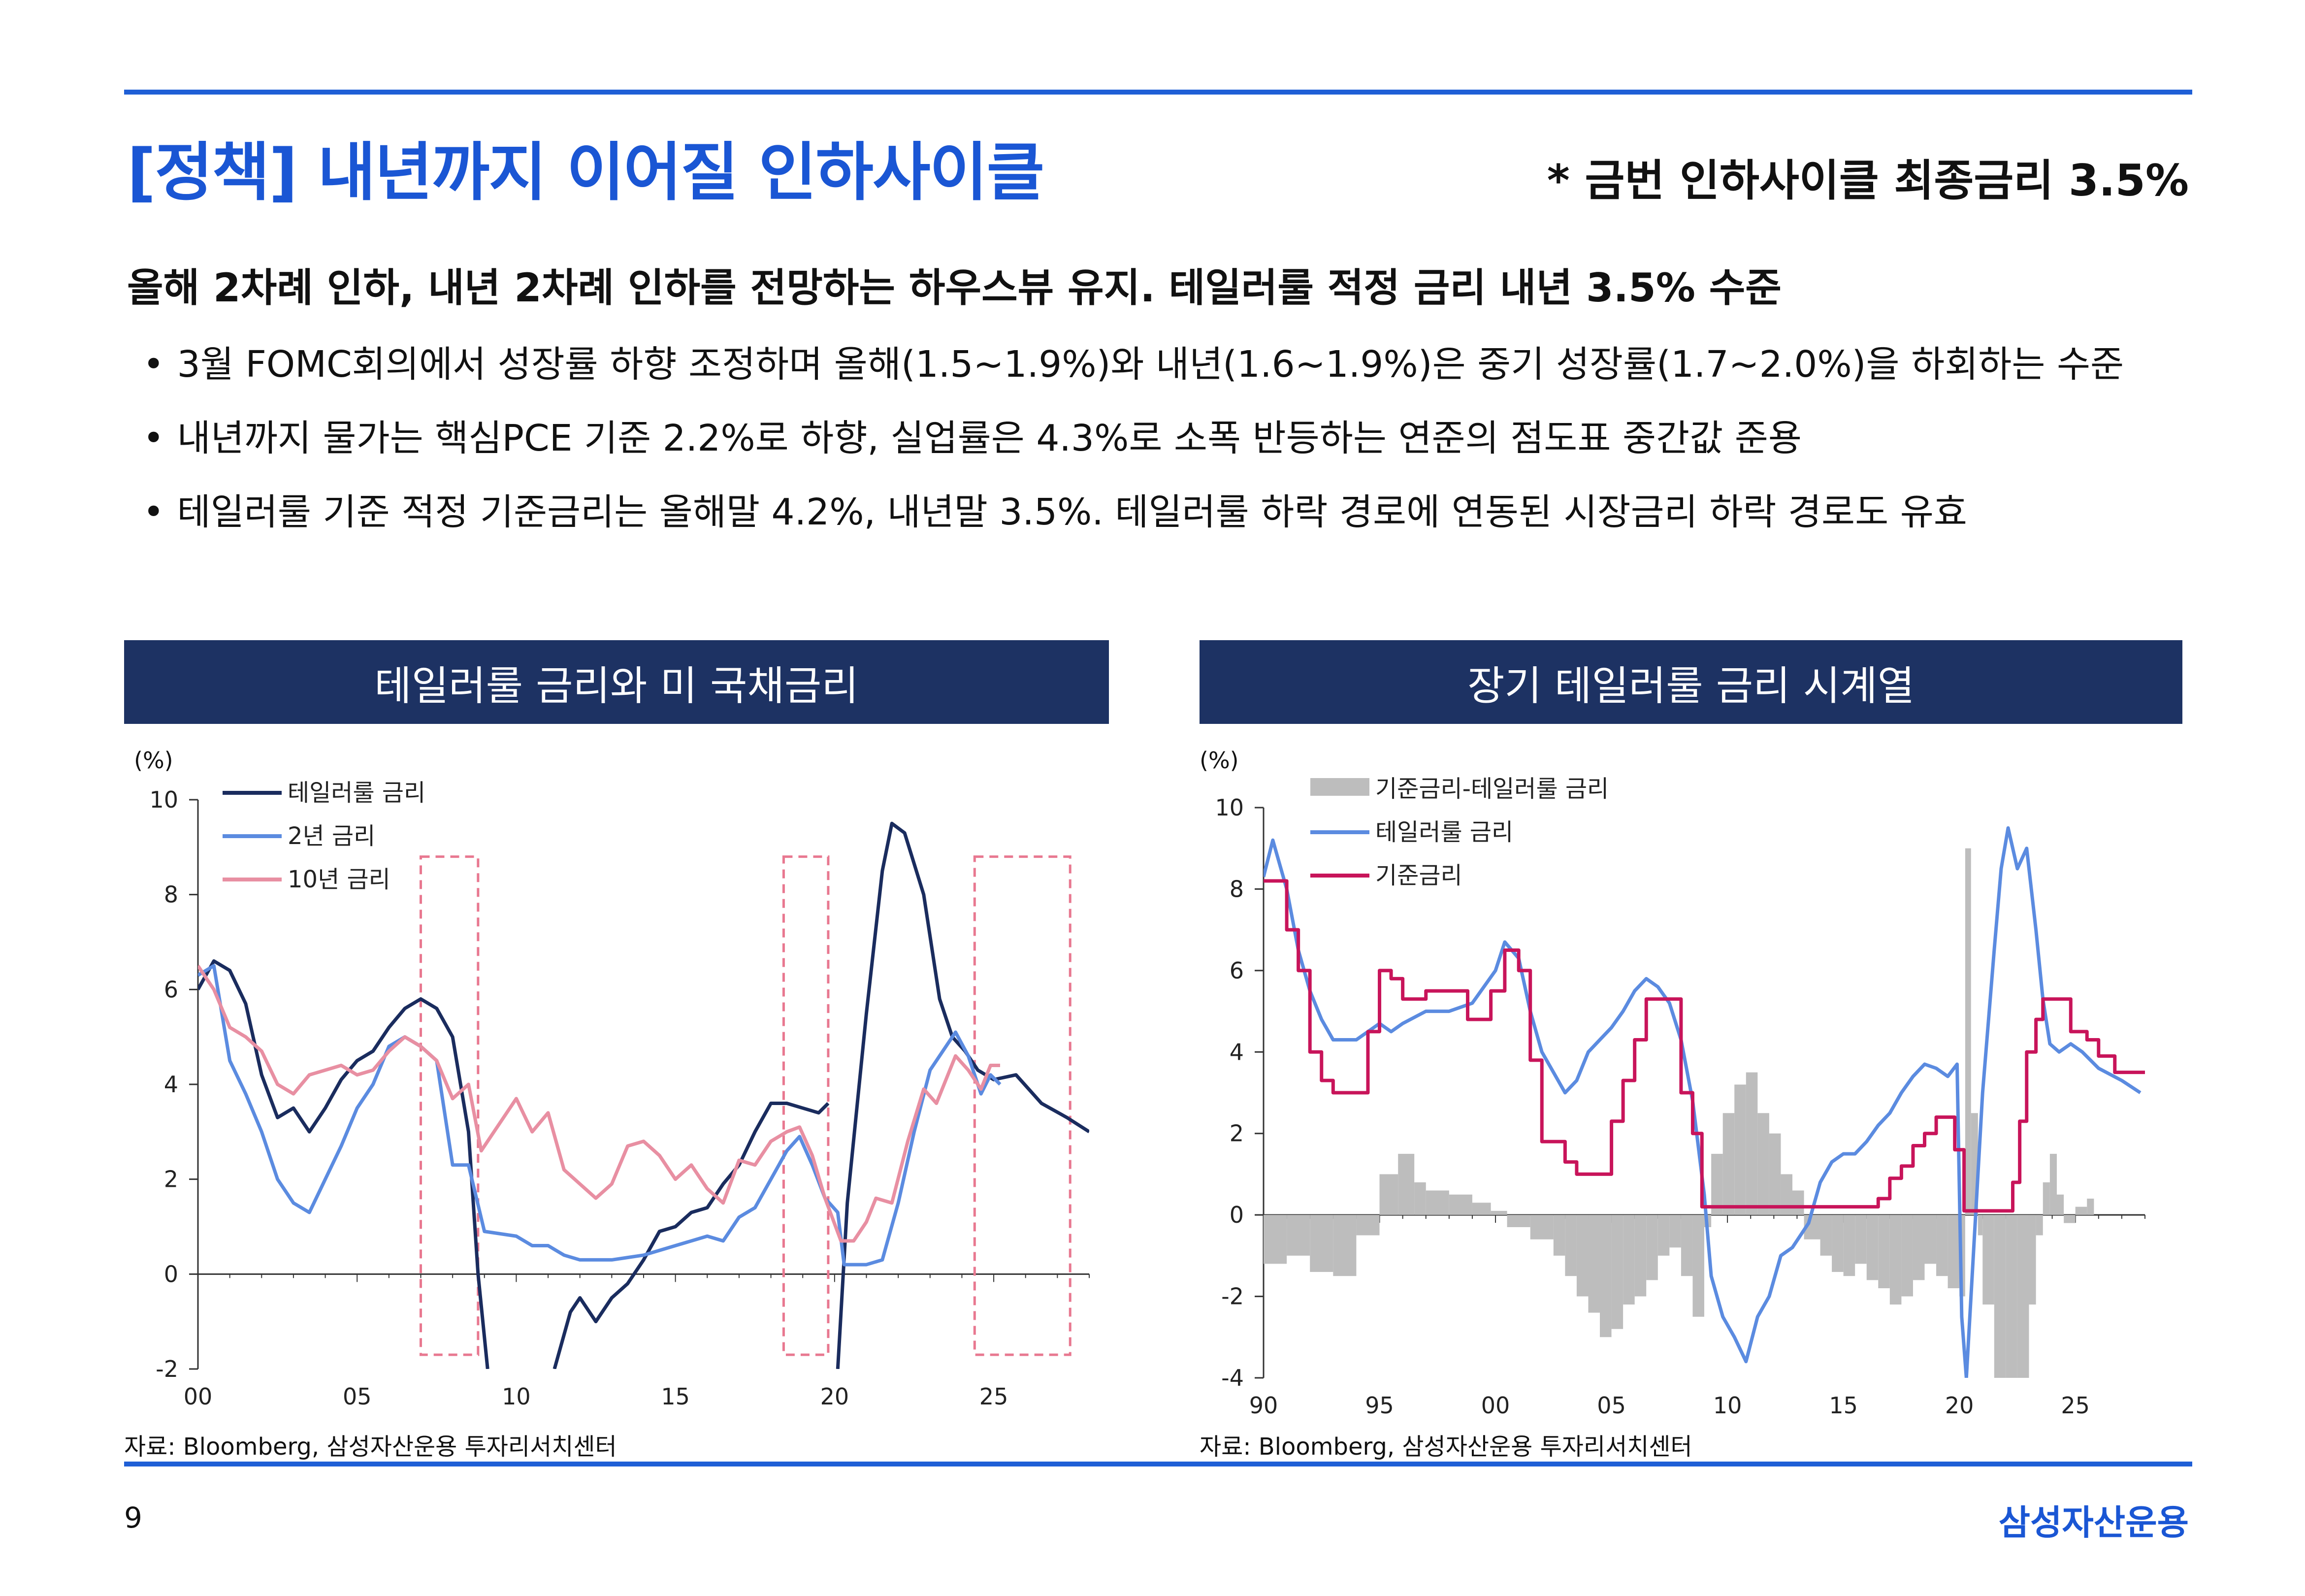 The height and width of the screenshot is (1596, 2305). What do you see at coordinates (171, 1179) in the screenshot?
I see `y-tick-label: 2` at bounding box center [171, 1179].